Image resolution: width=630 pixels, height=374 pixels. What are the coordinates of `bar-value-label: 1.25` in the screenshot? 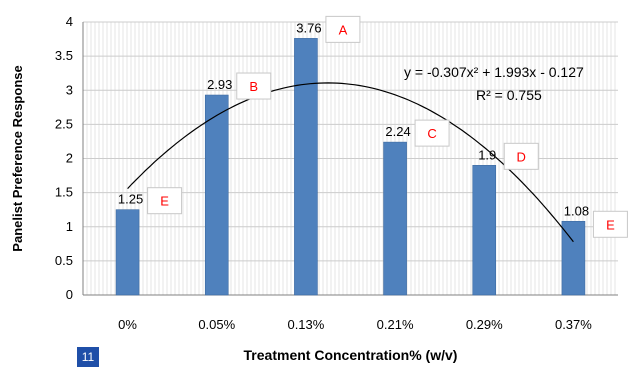 It's located at (130, 199).